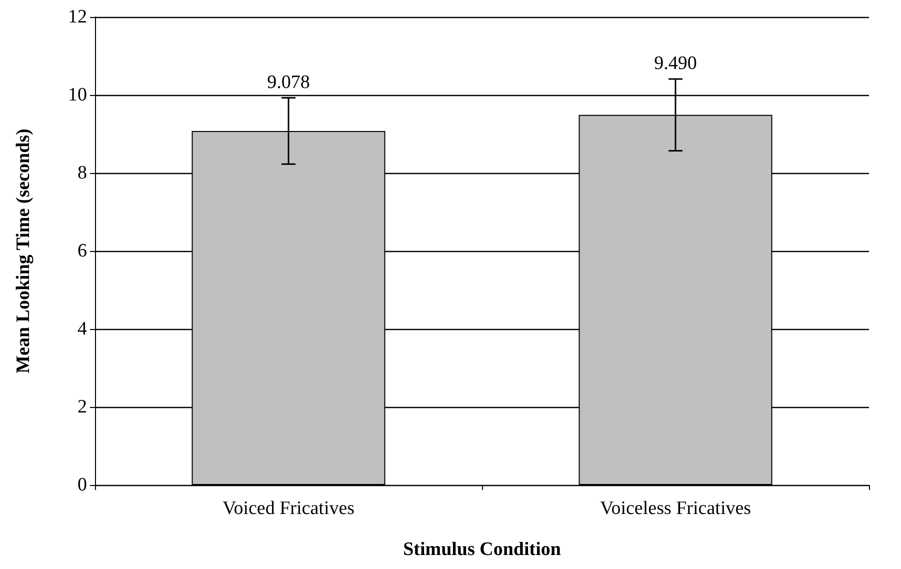 This screenshot has width=901, height=569. I want to click on y-tick-label: 6, so click(82, 251).